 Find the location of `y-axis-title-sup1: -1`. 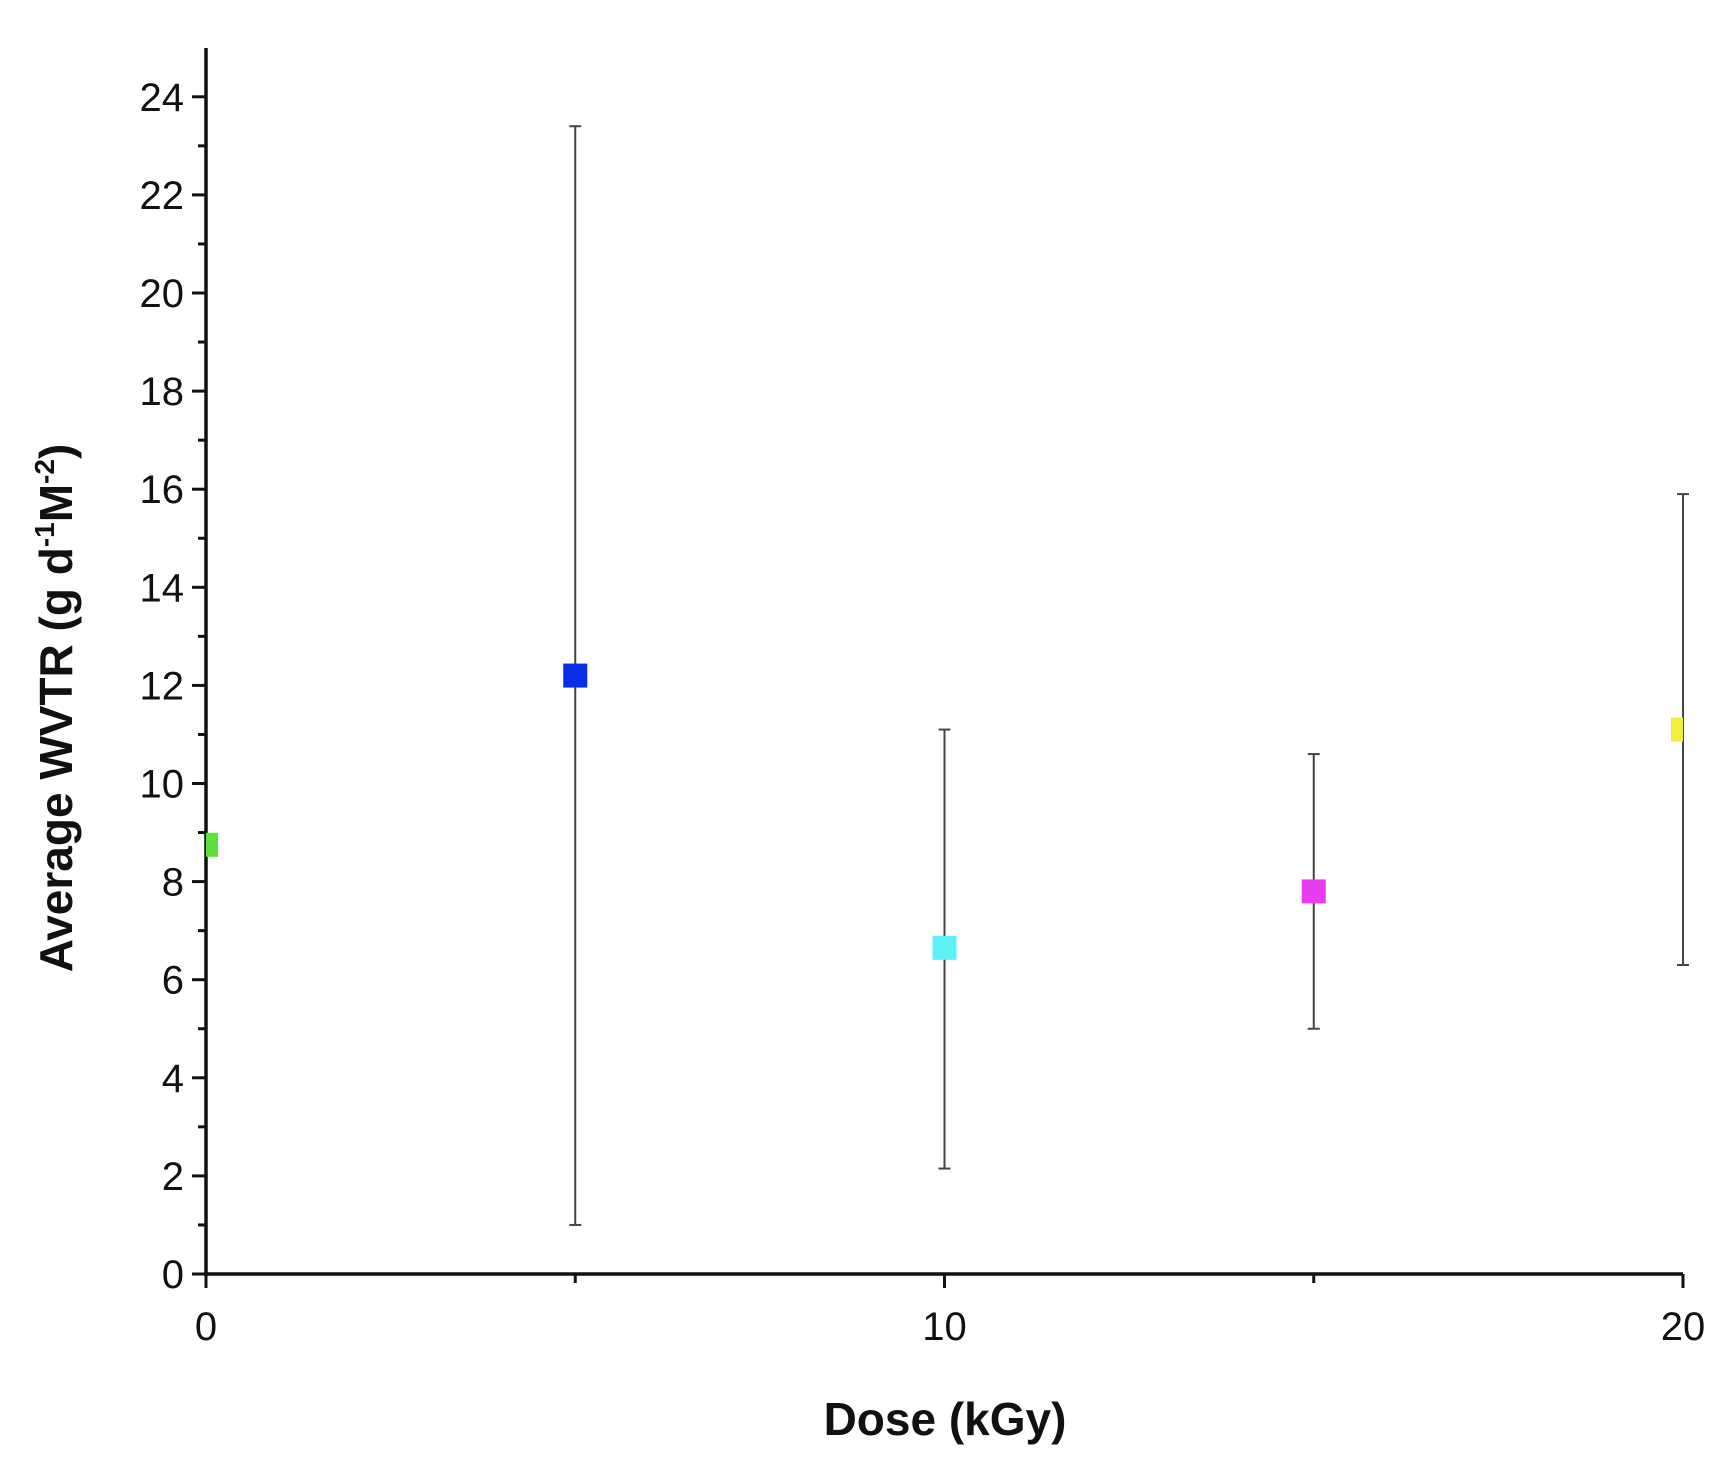

y-axis-title-sup1: -1 is located at coordinates (44, 534).